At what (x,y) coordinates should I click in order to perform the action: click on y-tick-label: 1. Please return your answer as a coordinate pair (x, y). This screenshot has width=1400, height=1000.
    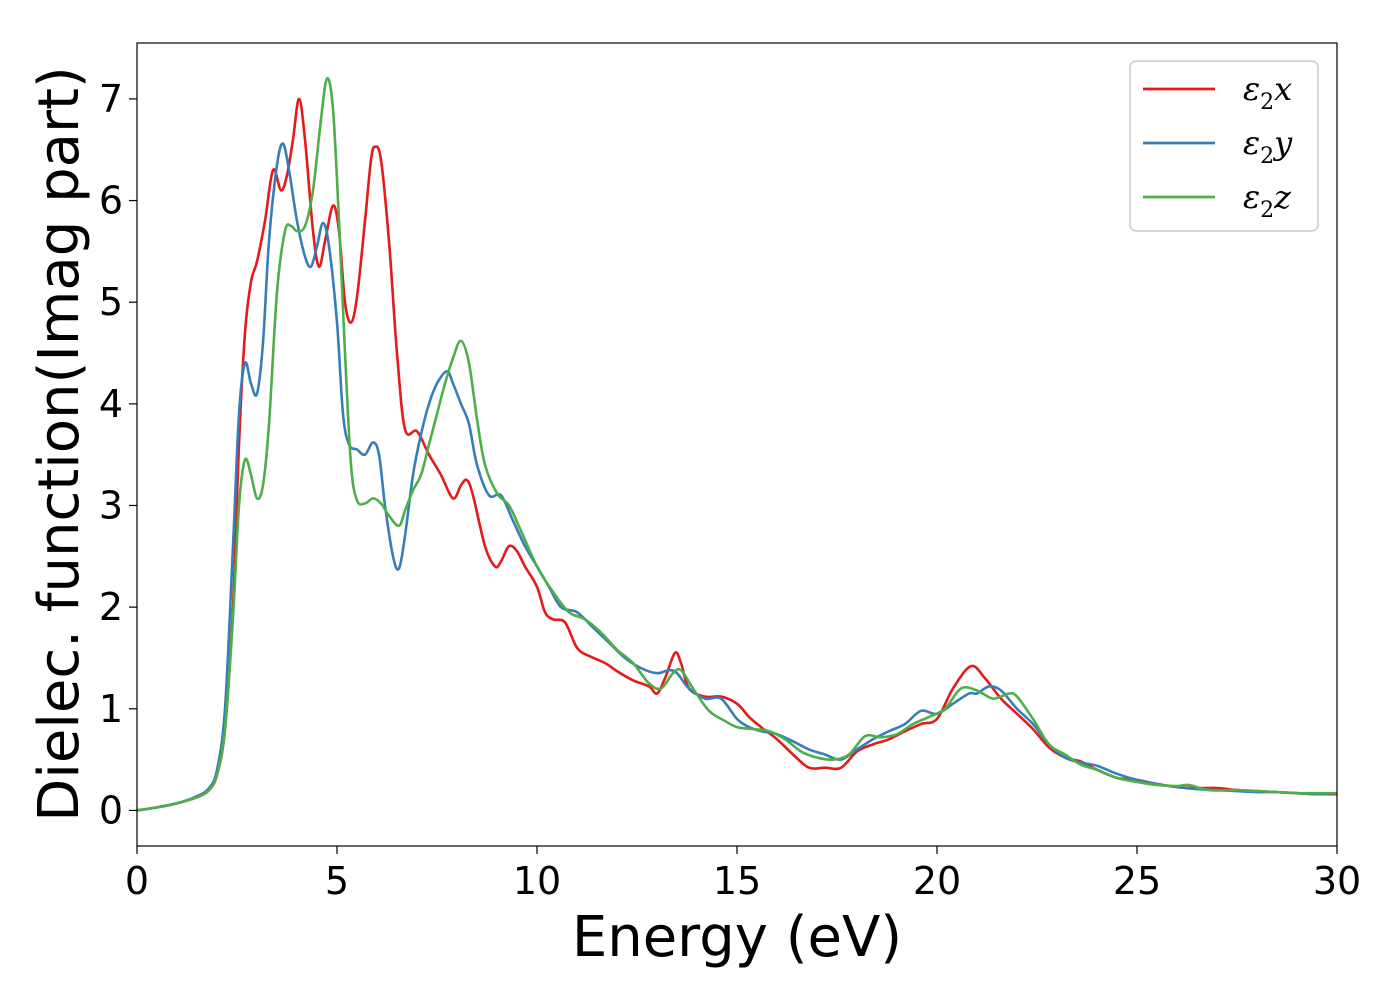
    Looking at the image, I should click on (111, 709).